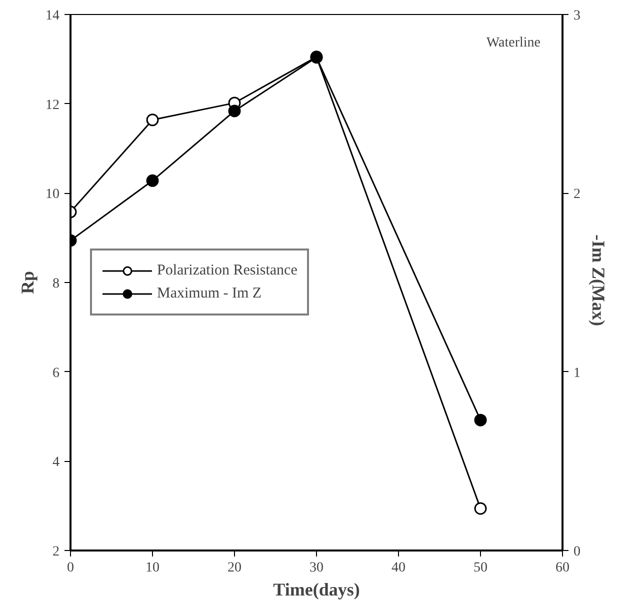 This screenshot has height=610, width=632. Describe the element at coordinates (399, 568) in the screenshot. I see `x-tick-label: 40` at that location.